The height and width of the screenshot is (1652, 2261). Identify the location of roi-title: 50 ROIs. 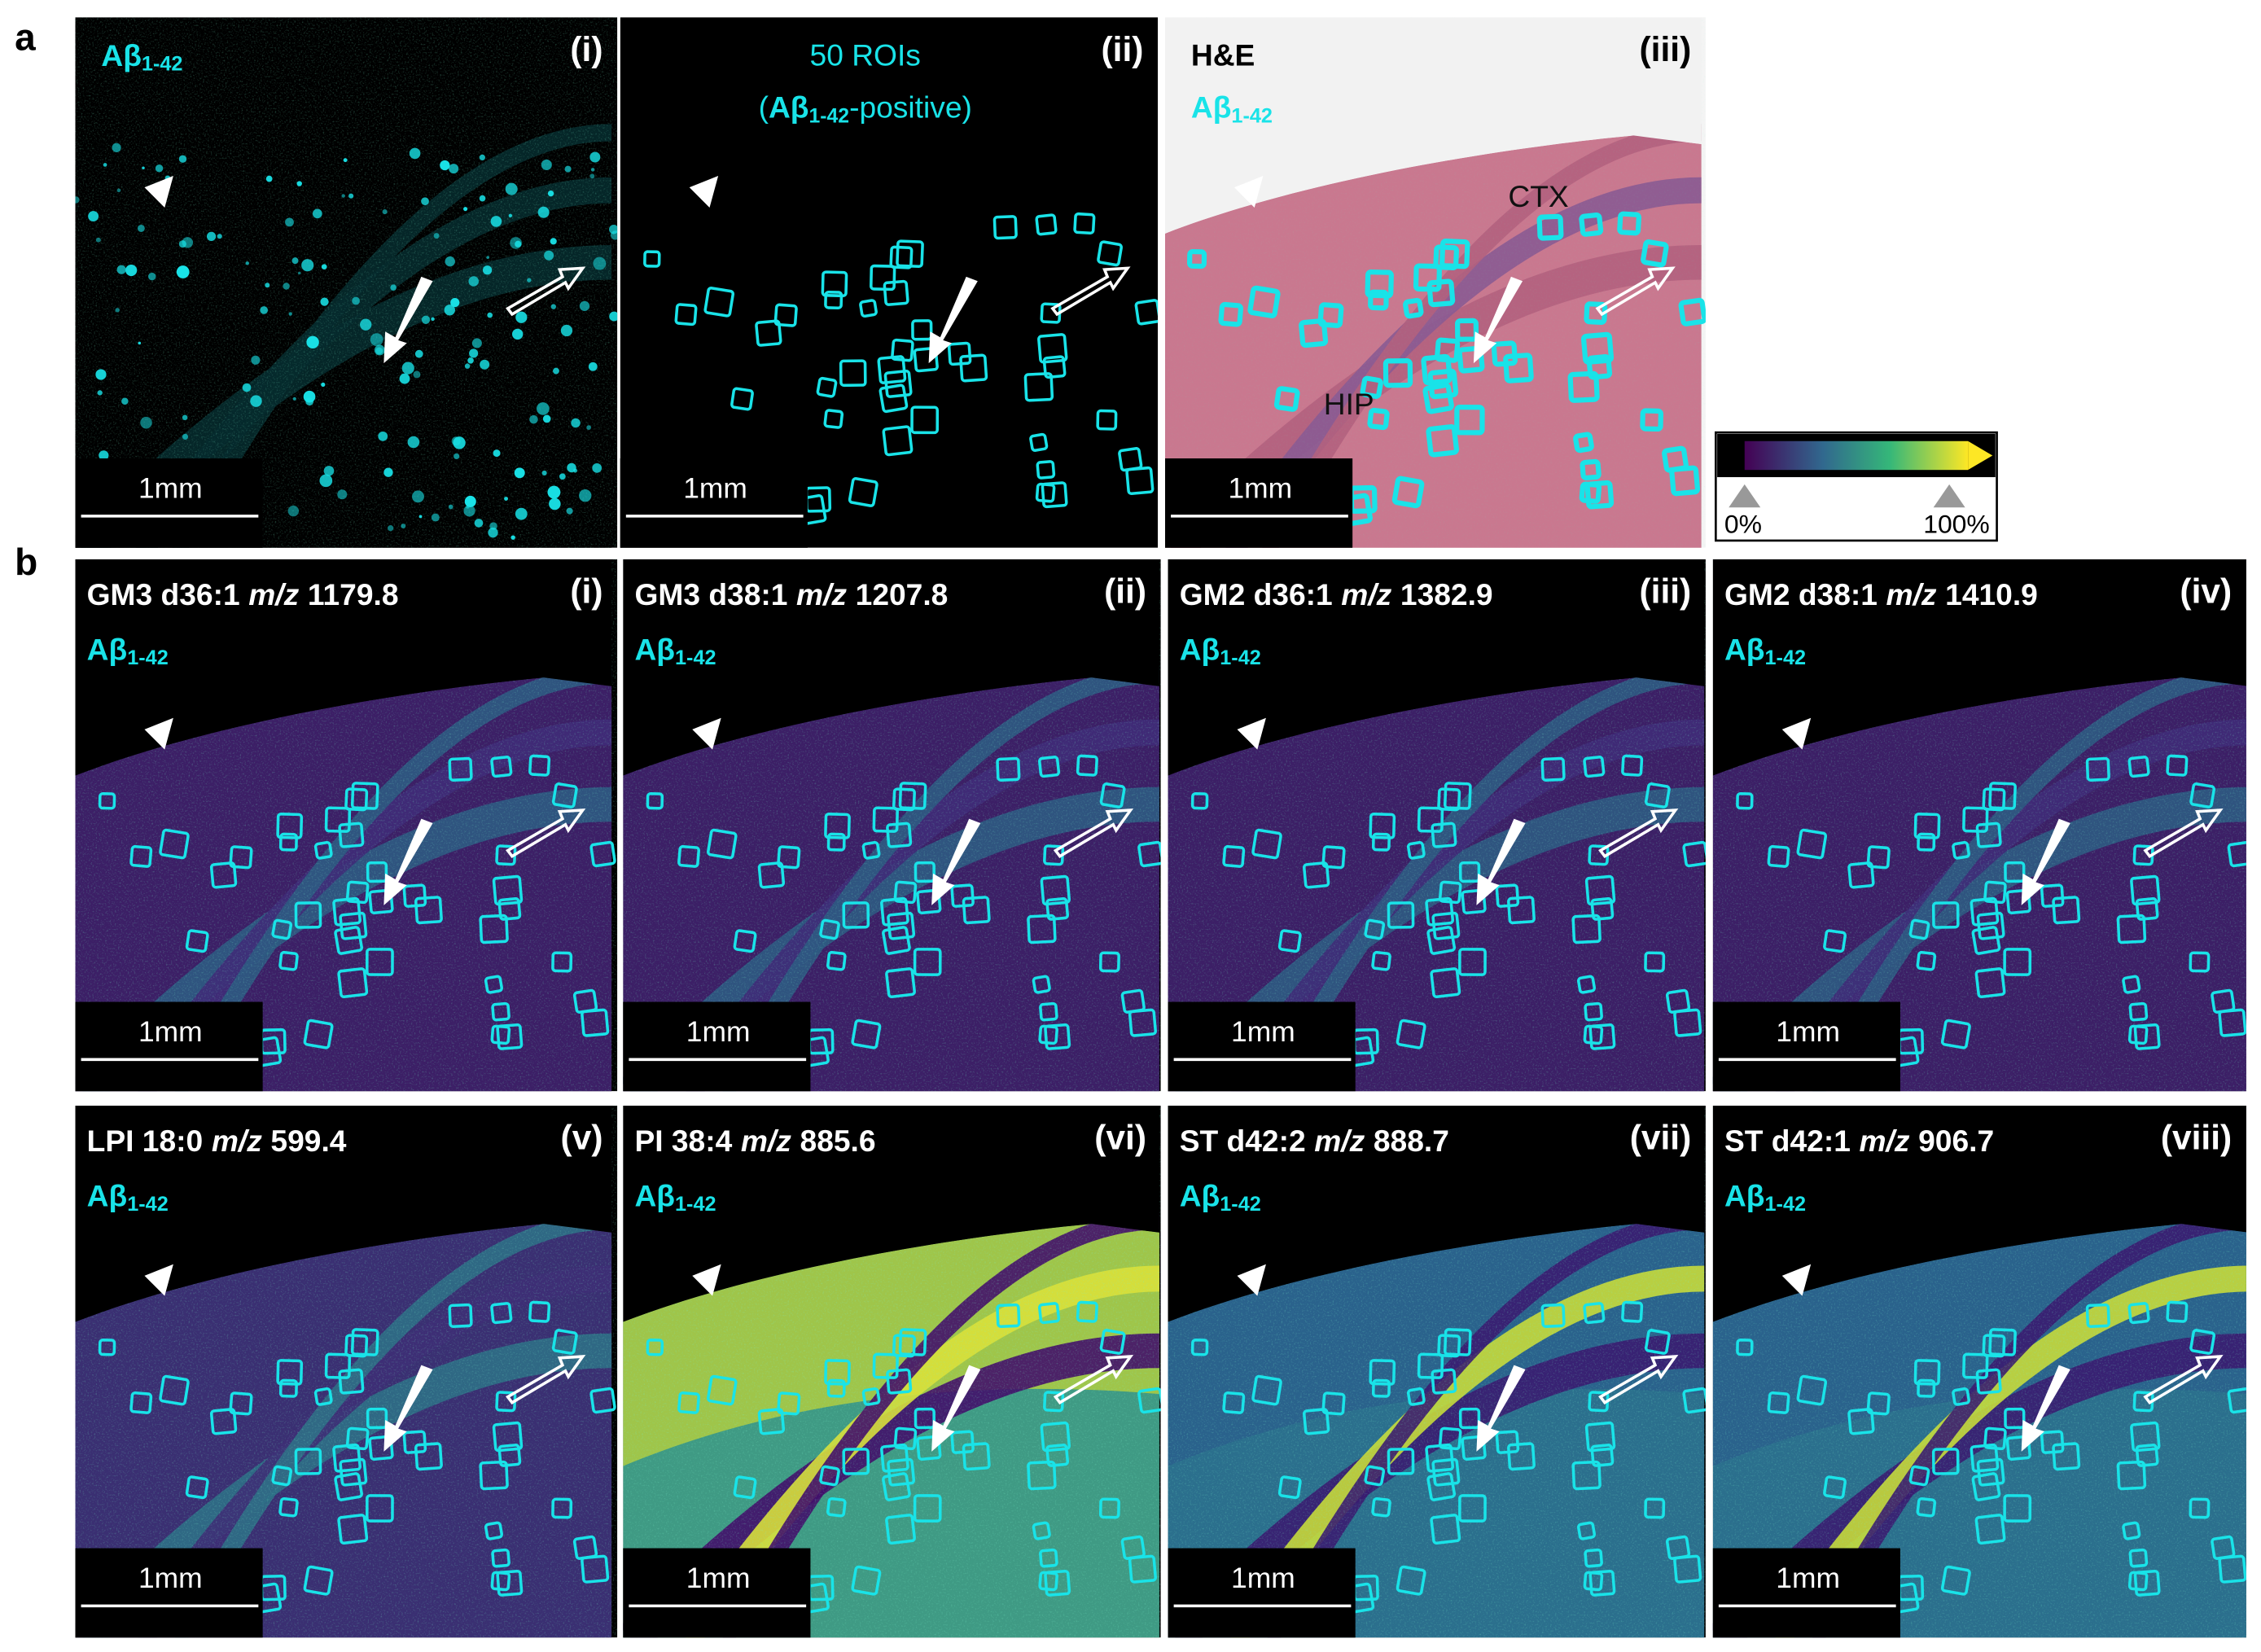
(866, 55).